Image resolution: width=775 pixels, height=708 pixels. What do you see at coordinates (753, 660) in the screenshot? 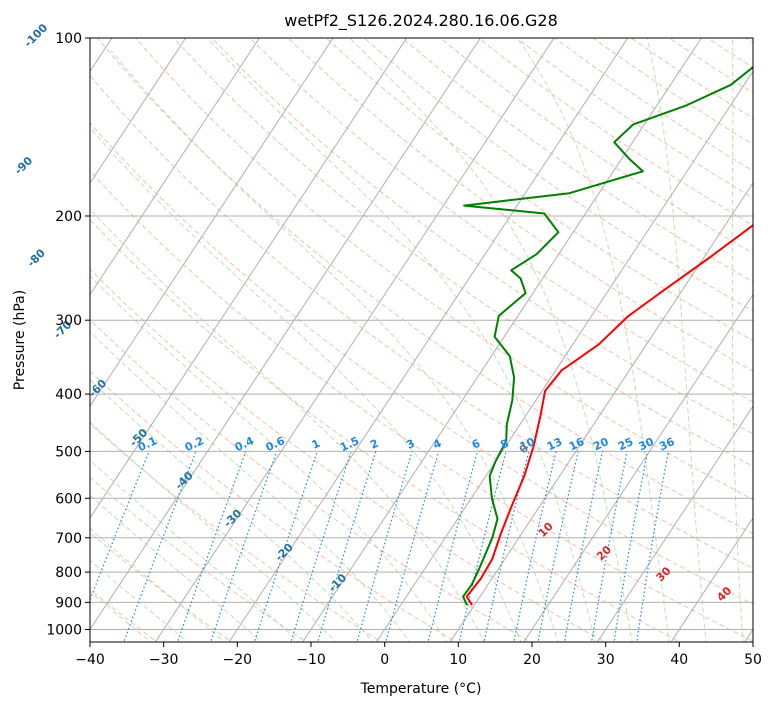
I see `x-tick-label: 50` at bounding box center [753, 660].